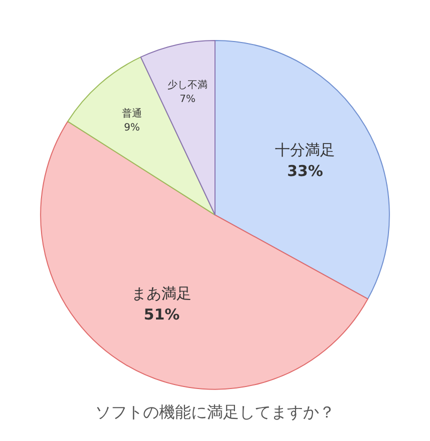 This screenshot has width=430, height=441. Describe the element at coordinates (132, 128) in the screenshot. I see `data-label: 9%` at that location.